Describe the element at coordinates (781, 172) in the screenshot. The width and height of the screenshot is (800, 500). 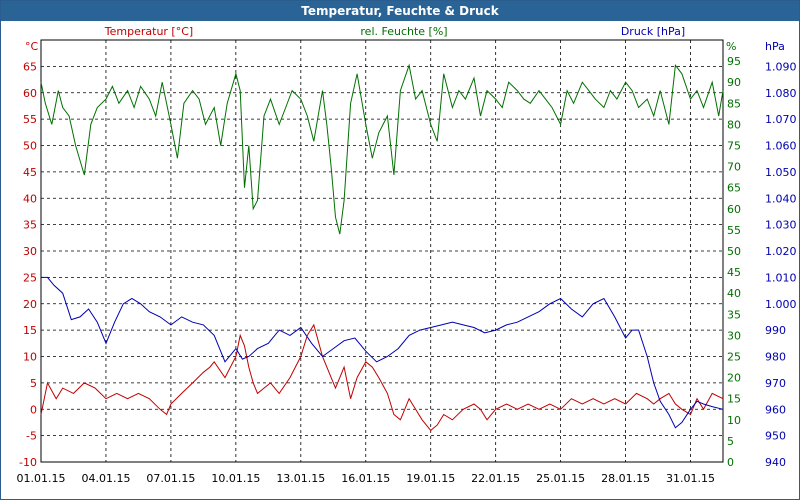
I see `pressure-tick-label: 1.050` at that location.